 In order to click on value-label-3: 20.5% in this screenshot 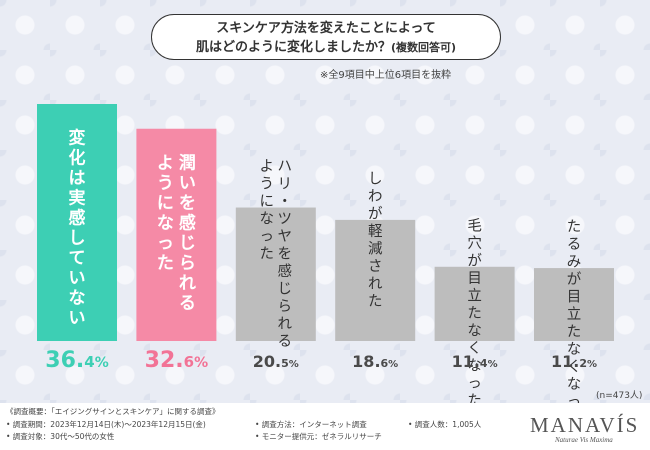, I will do `click(276, 361)`.